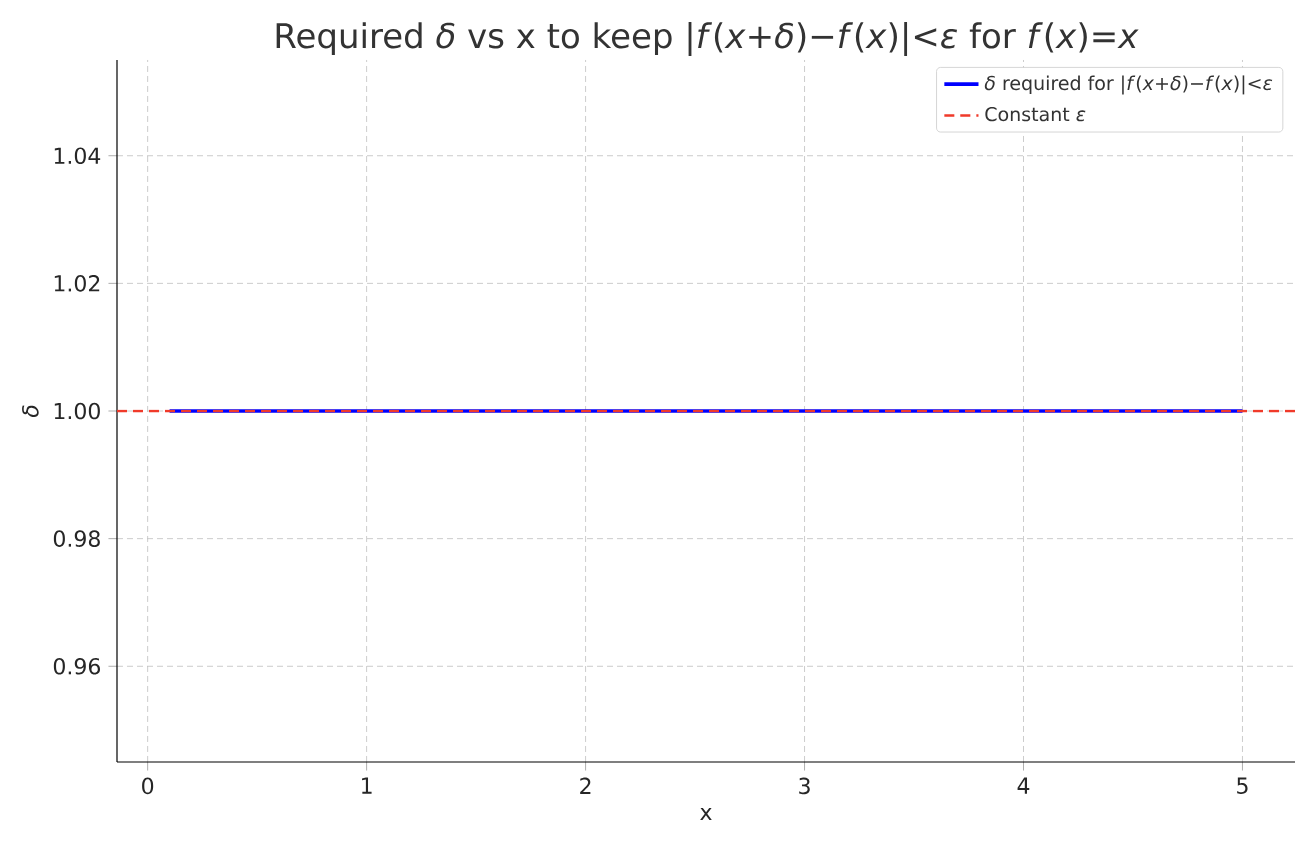 This screenshot has height=842, width=1308. I want to click on x-tick-label: 3, so click(804, 786).